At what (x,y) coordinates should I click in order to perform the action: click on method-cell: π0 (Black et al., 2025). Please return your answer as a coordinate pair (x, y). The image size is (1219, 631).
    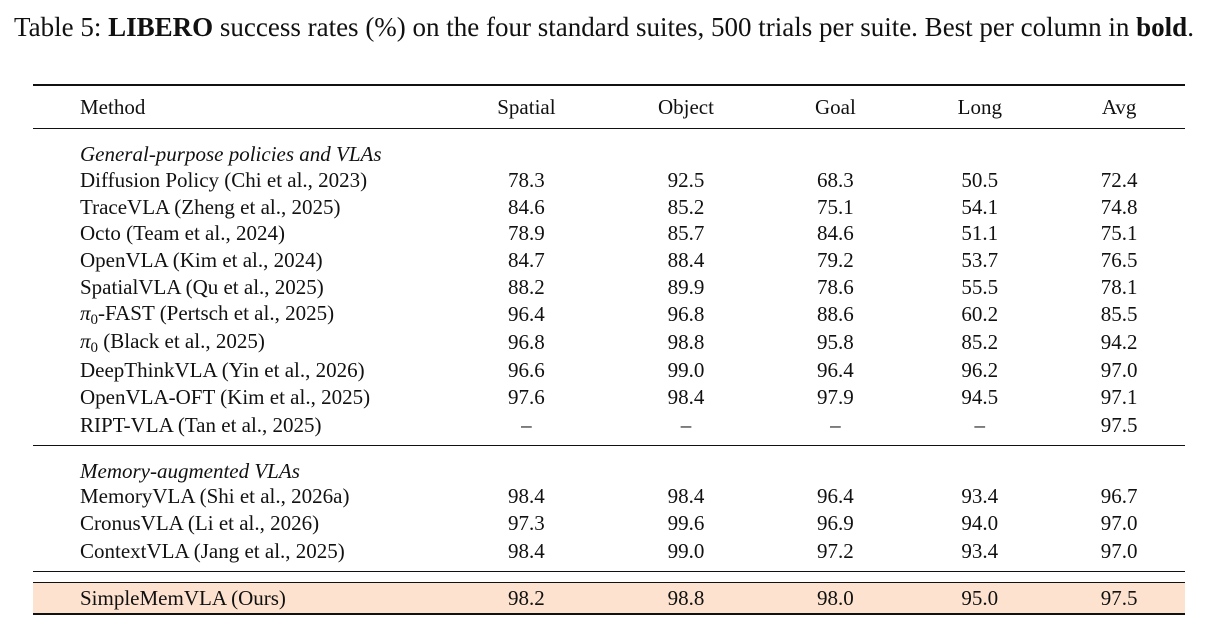
    Looking at the image, I should click on (239, 343).